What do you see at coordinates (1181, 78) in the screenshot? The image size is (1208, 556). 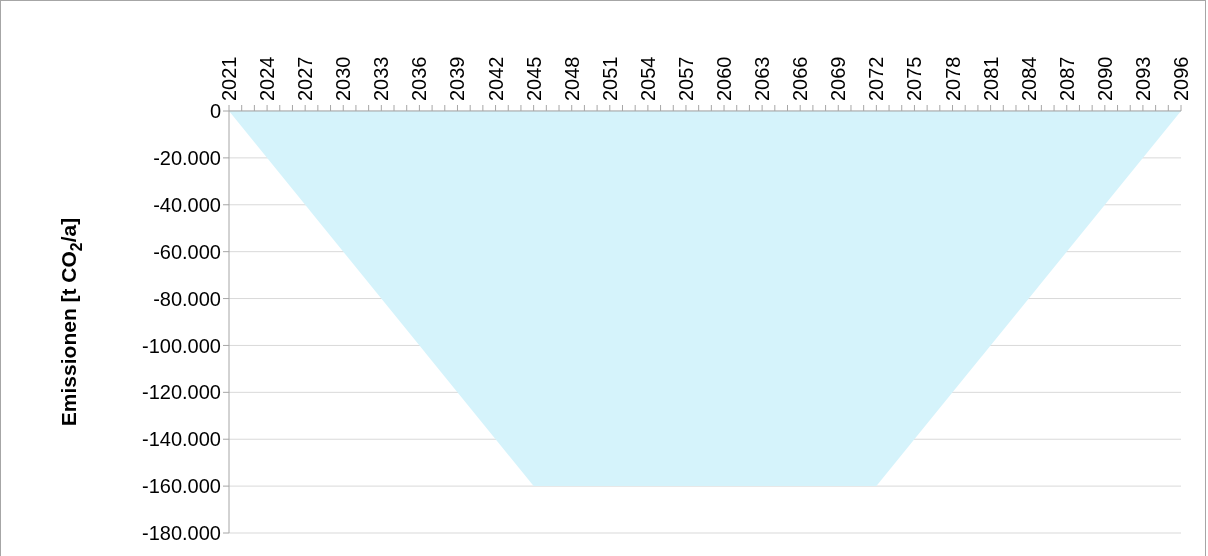 I see `x-tick-label: 2096` at bounding box center [1181, 78].